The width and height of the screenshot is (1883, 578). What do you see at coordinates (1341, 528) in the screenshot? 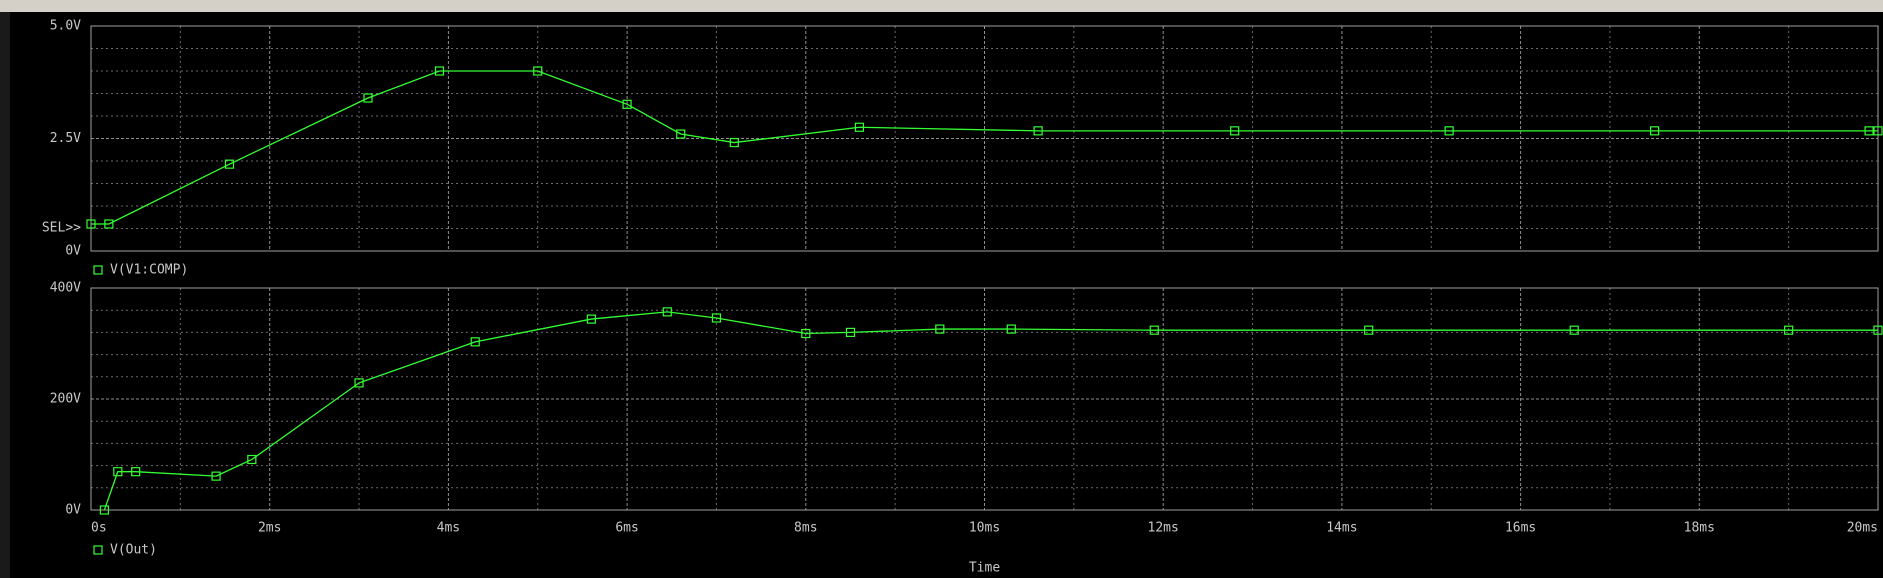
I see `x-tick-label: 14ms` at bounding box center [1341, 528].